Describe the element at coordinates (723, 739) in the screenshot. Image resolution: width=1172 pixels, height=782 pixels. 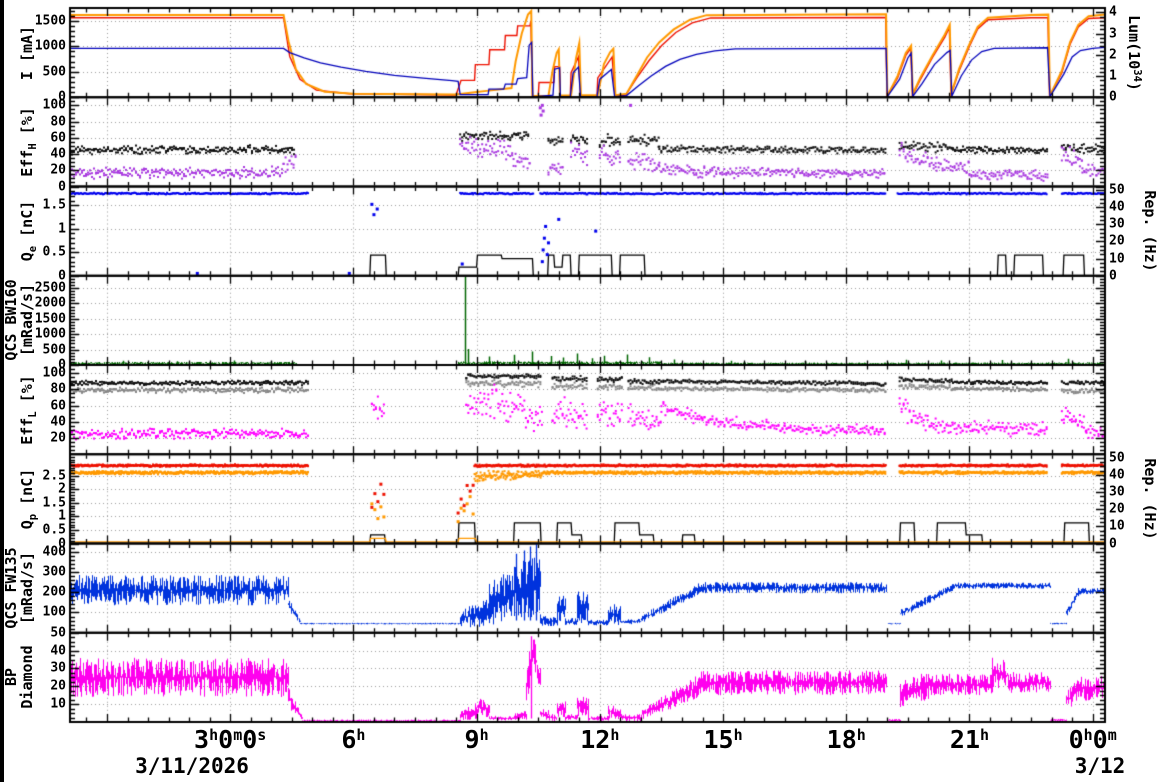
I see `x-tick-label-4: 15h` at that location.